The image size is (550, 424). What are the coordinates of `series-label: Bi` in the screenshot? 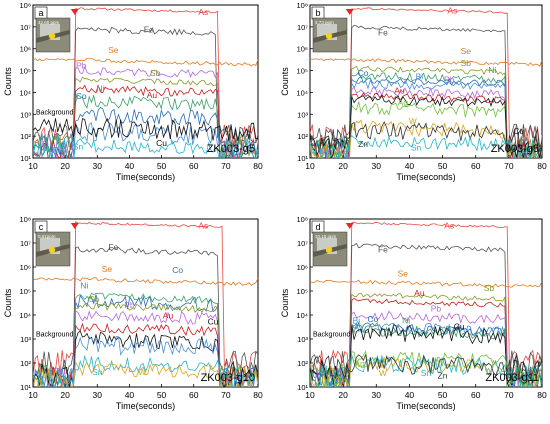 It's located at (357, 320).